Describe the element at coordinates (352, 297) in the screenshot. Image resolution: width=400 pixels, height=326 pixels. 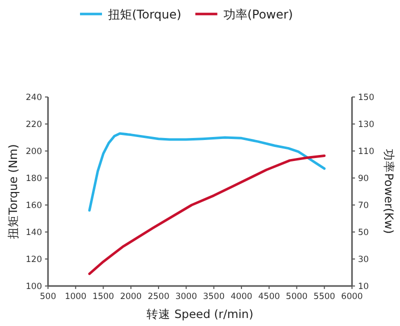
I see `x-tick-label: 6000` at that location.